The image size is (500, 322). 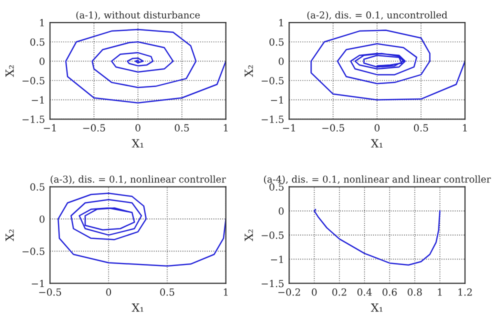 What do you see at coordinates (289, 292) in the screenshot?
I see `x-tick-label: −0.2` at bounding box center [289, 292].